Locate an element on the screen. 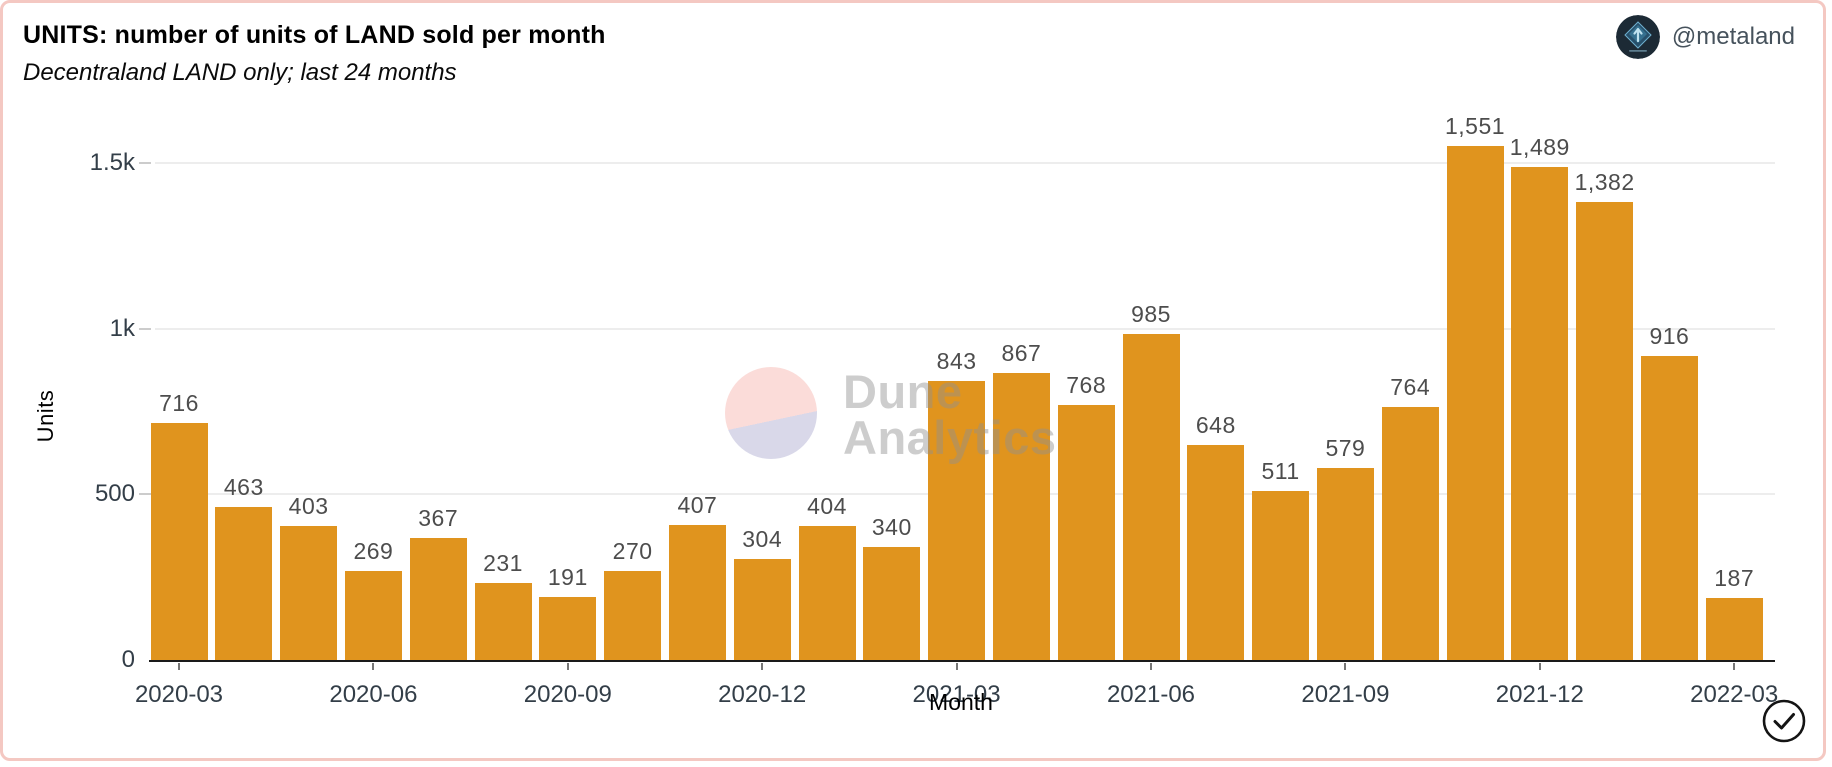 The image size is (1832, 767). bar-value-label: 648 is located at coordinates (1215, 425).